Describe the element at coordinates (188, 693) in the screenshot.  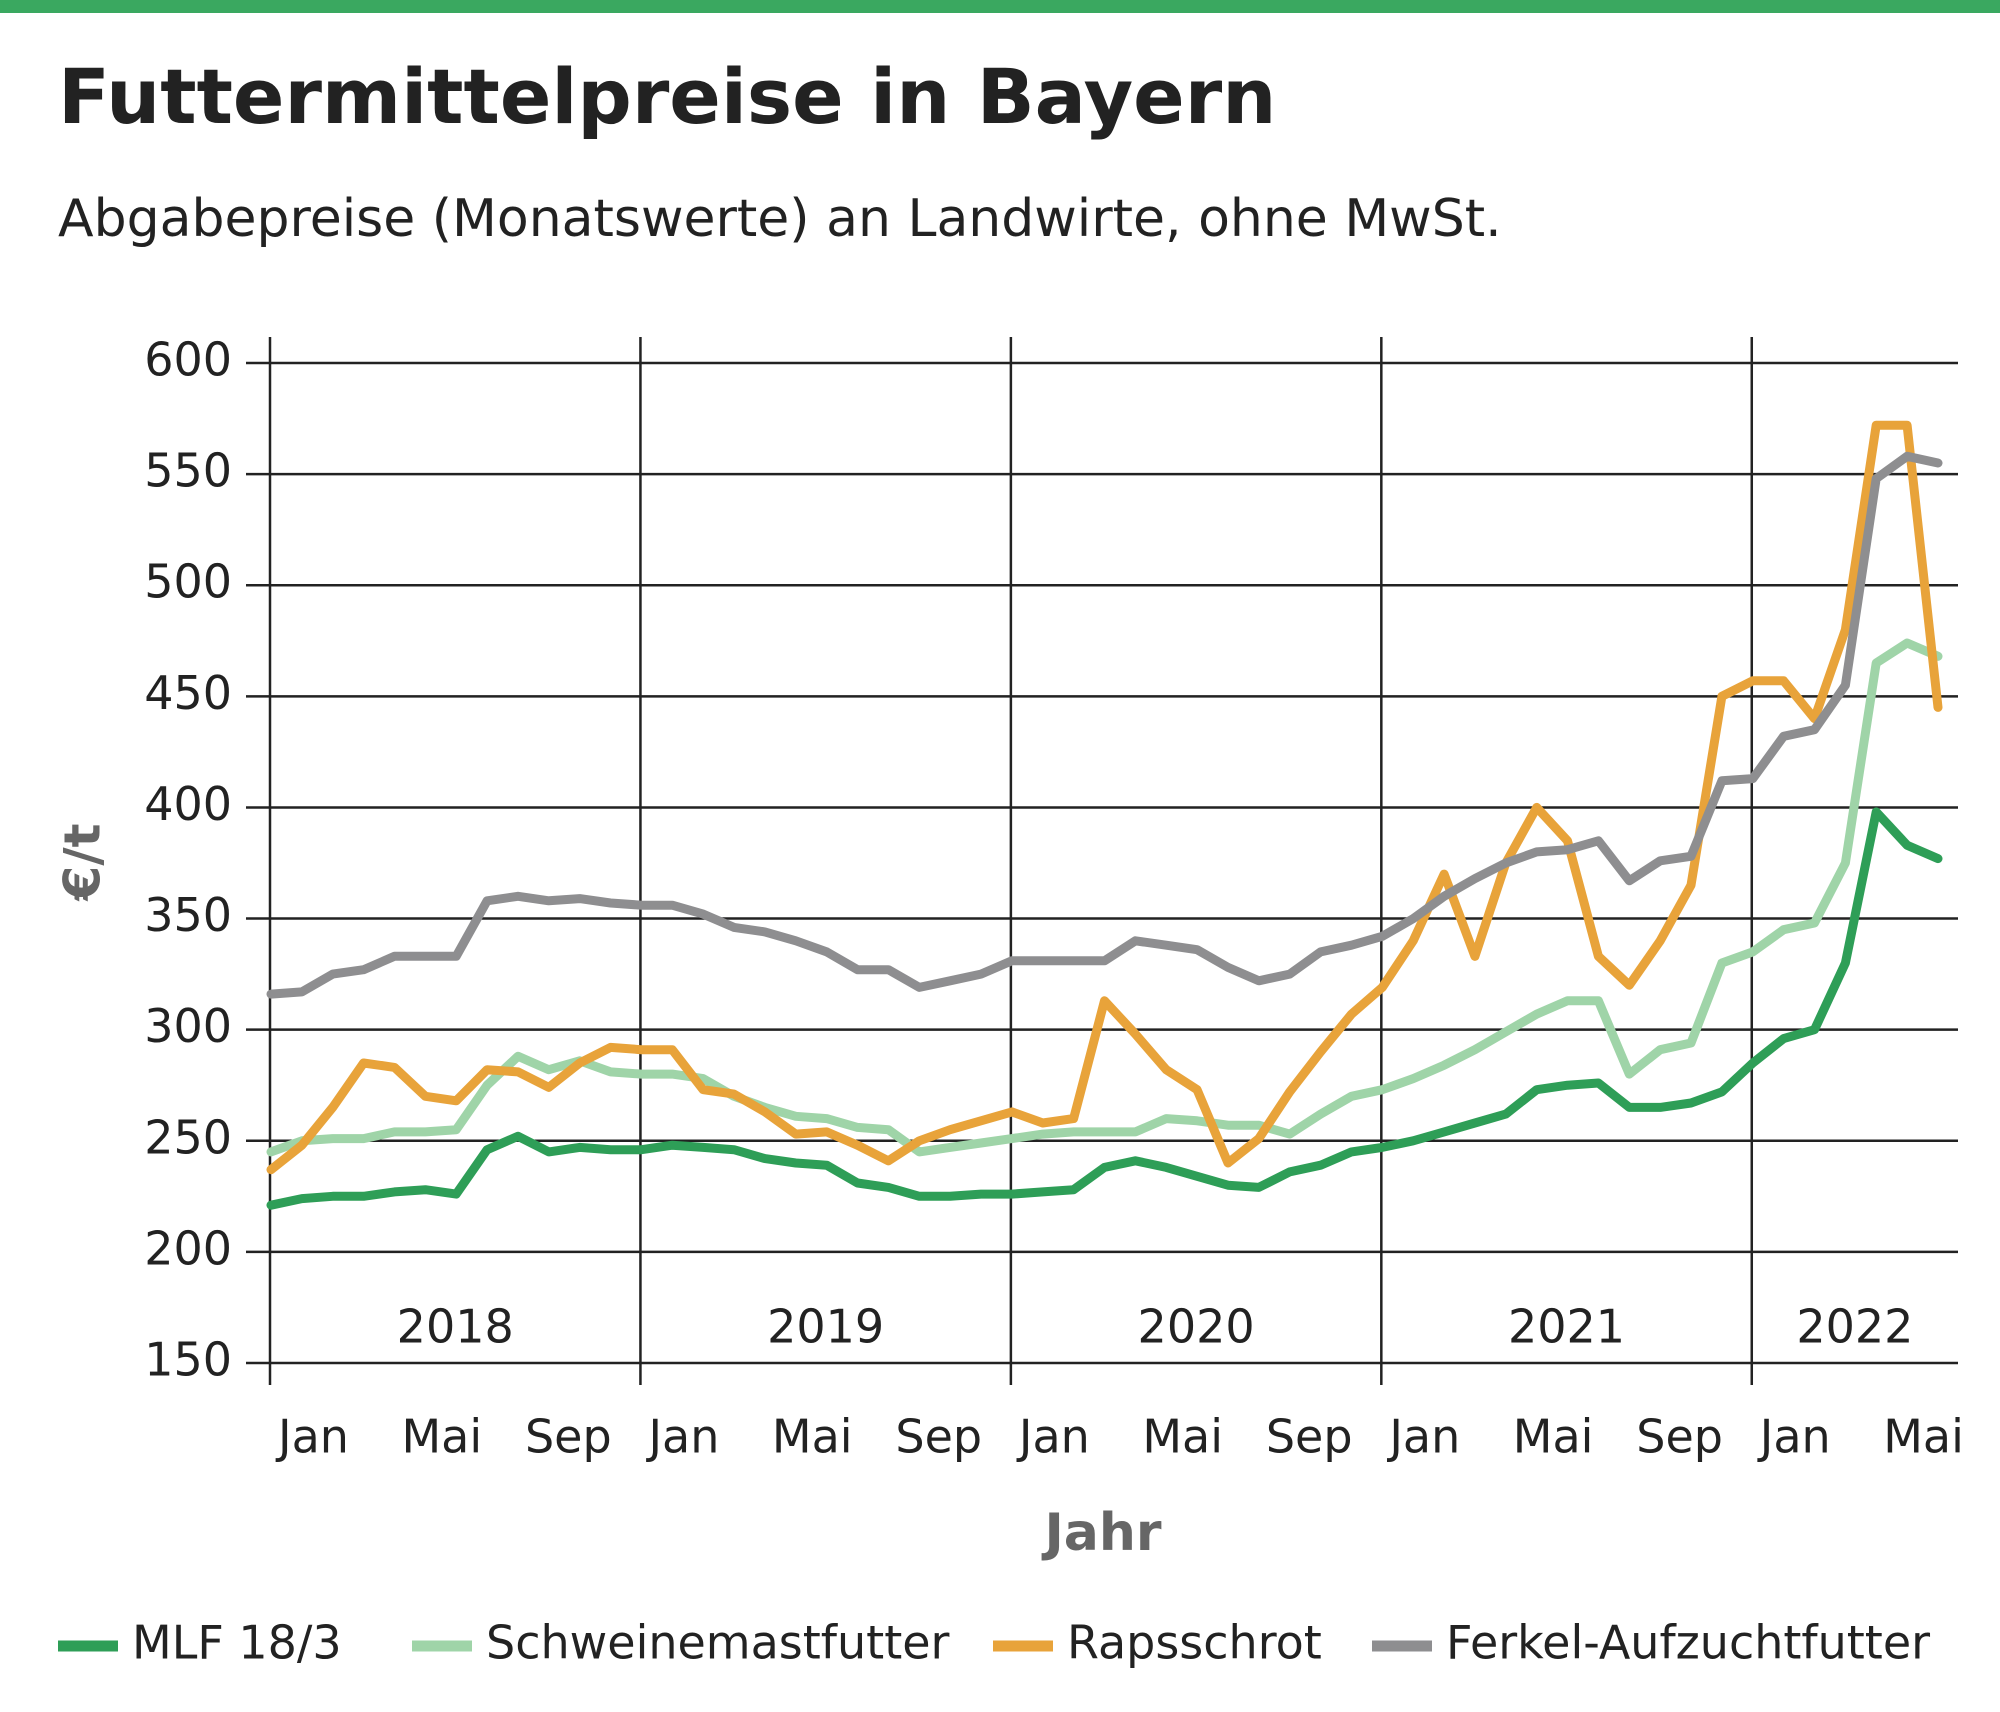
I see `y-tick-label: 450` at that location.